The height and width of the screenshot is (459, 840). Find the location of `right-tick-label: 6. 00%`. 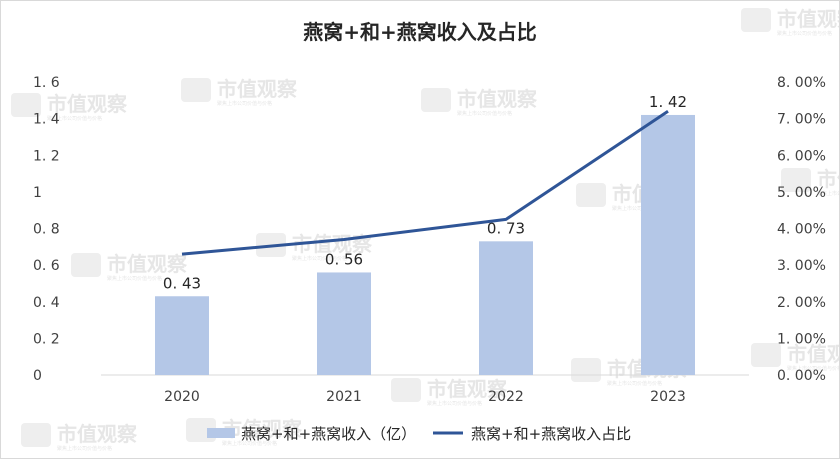

right-tick-label: 6. 00% is located at coordinates (801, 156).